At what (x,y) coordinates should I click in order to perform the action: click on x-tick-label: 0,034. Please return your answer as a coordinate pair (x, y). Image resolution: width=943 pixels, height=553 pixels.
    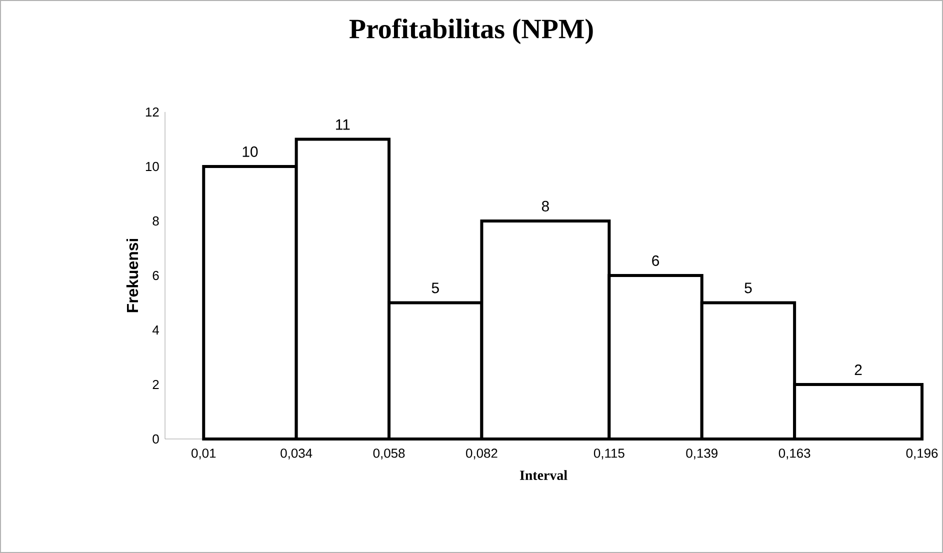
    Looking at the image, I should click on (296, 454).